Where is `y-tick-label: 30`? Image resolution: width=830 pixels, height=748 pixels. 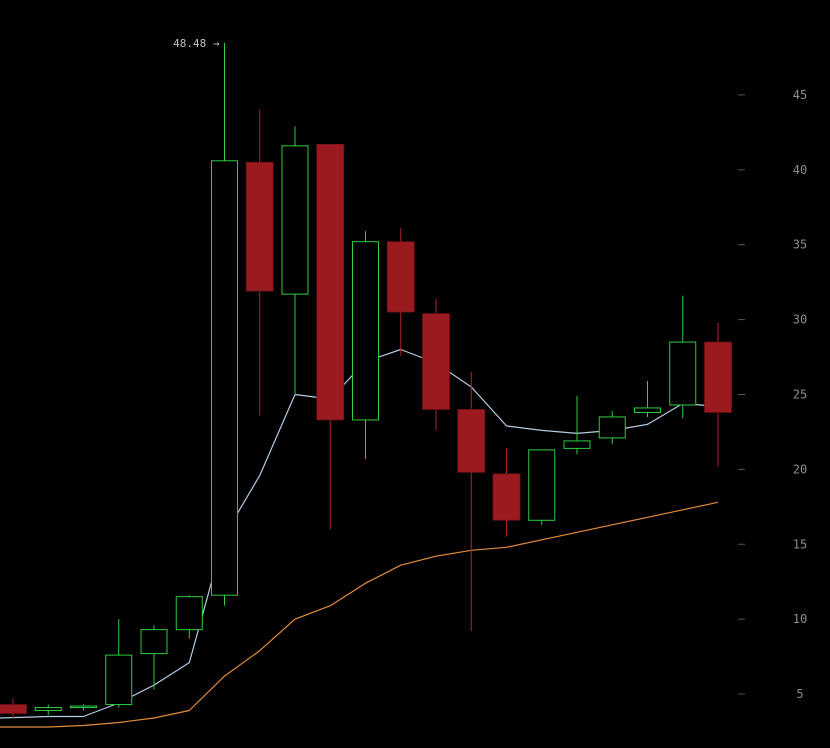
y-tick-label: 30 is located at coordinates (800, 320).